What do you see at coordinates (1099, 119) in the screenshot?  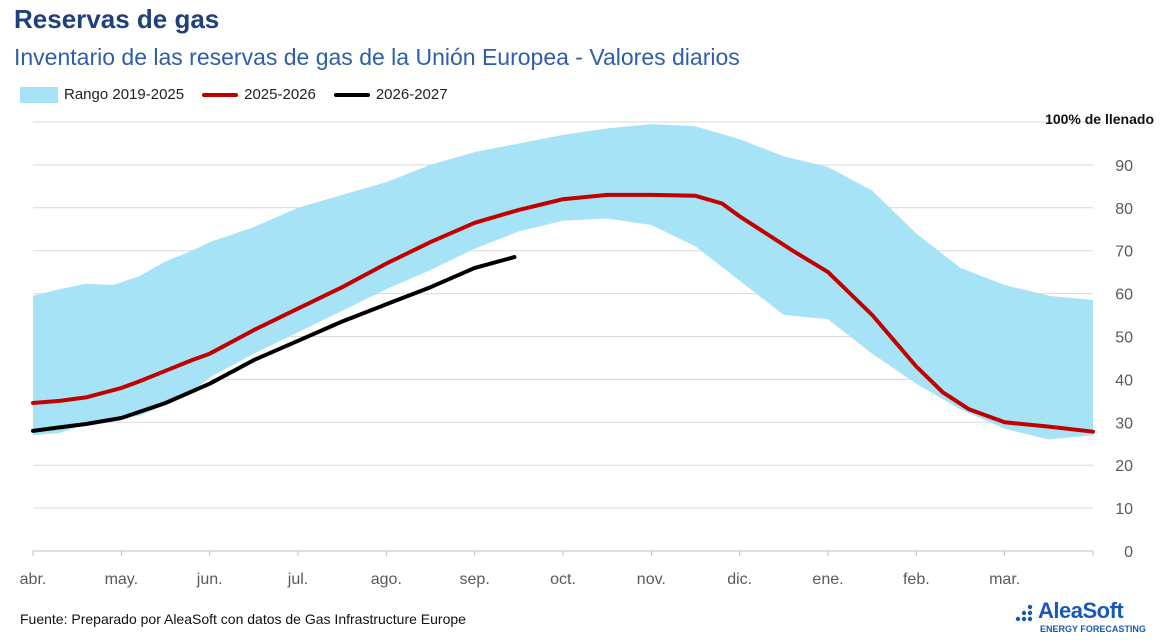 I see `annotation-full-capacity: 100% de llenado` at bounding box center [1099, 119].